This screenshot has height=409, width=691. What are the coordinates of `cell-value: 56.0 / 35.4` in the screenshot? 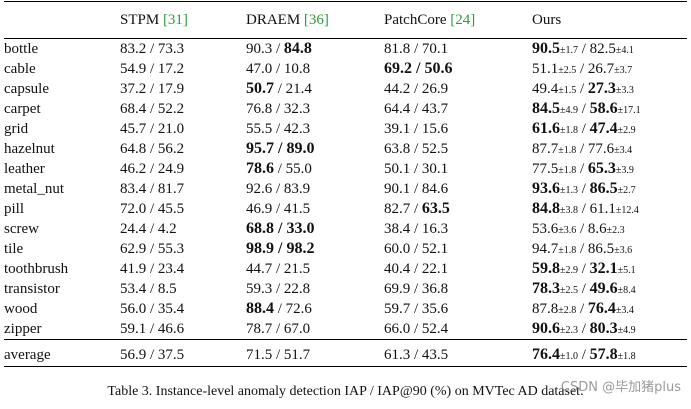 It's located at (152, 308).